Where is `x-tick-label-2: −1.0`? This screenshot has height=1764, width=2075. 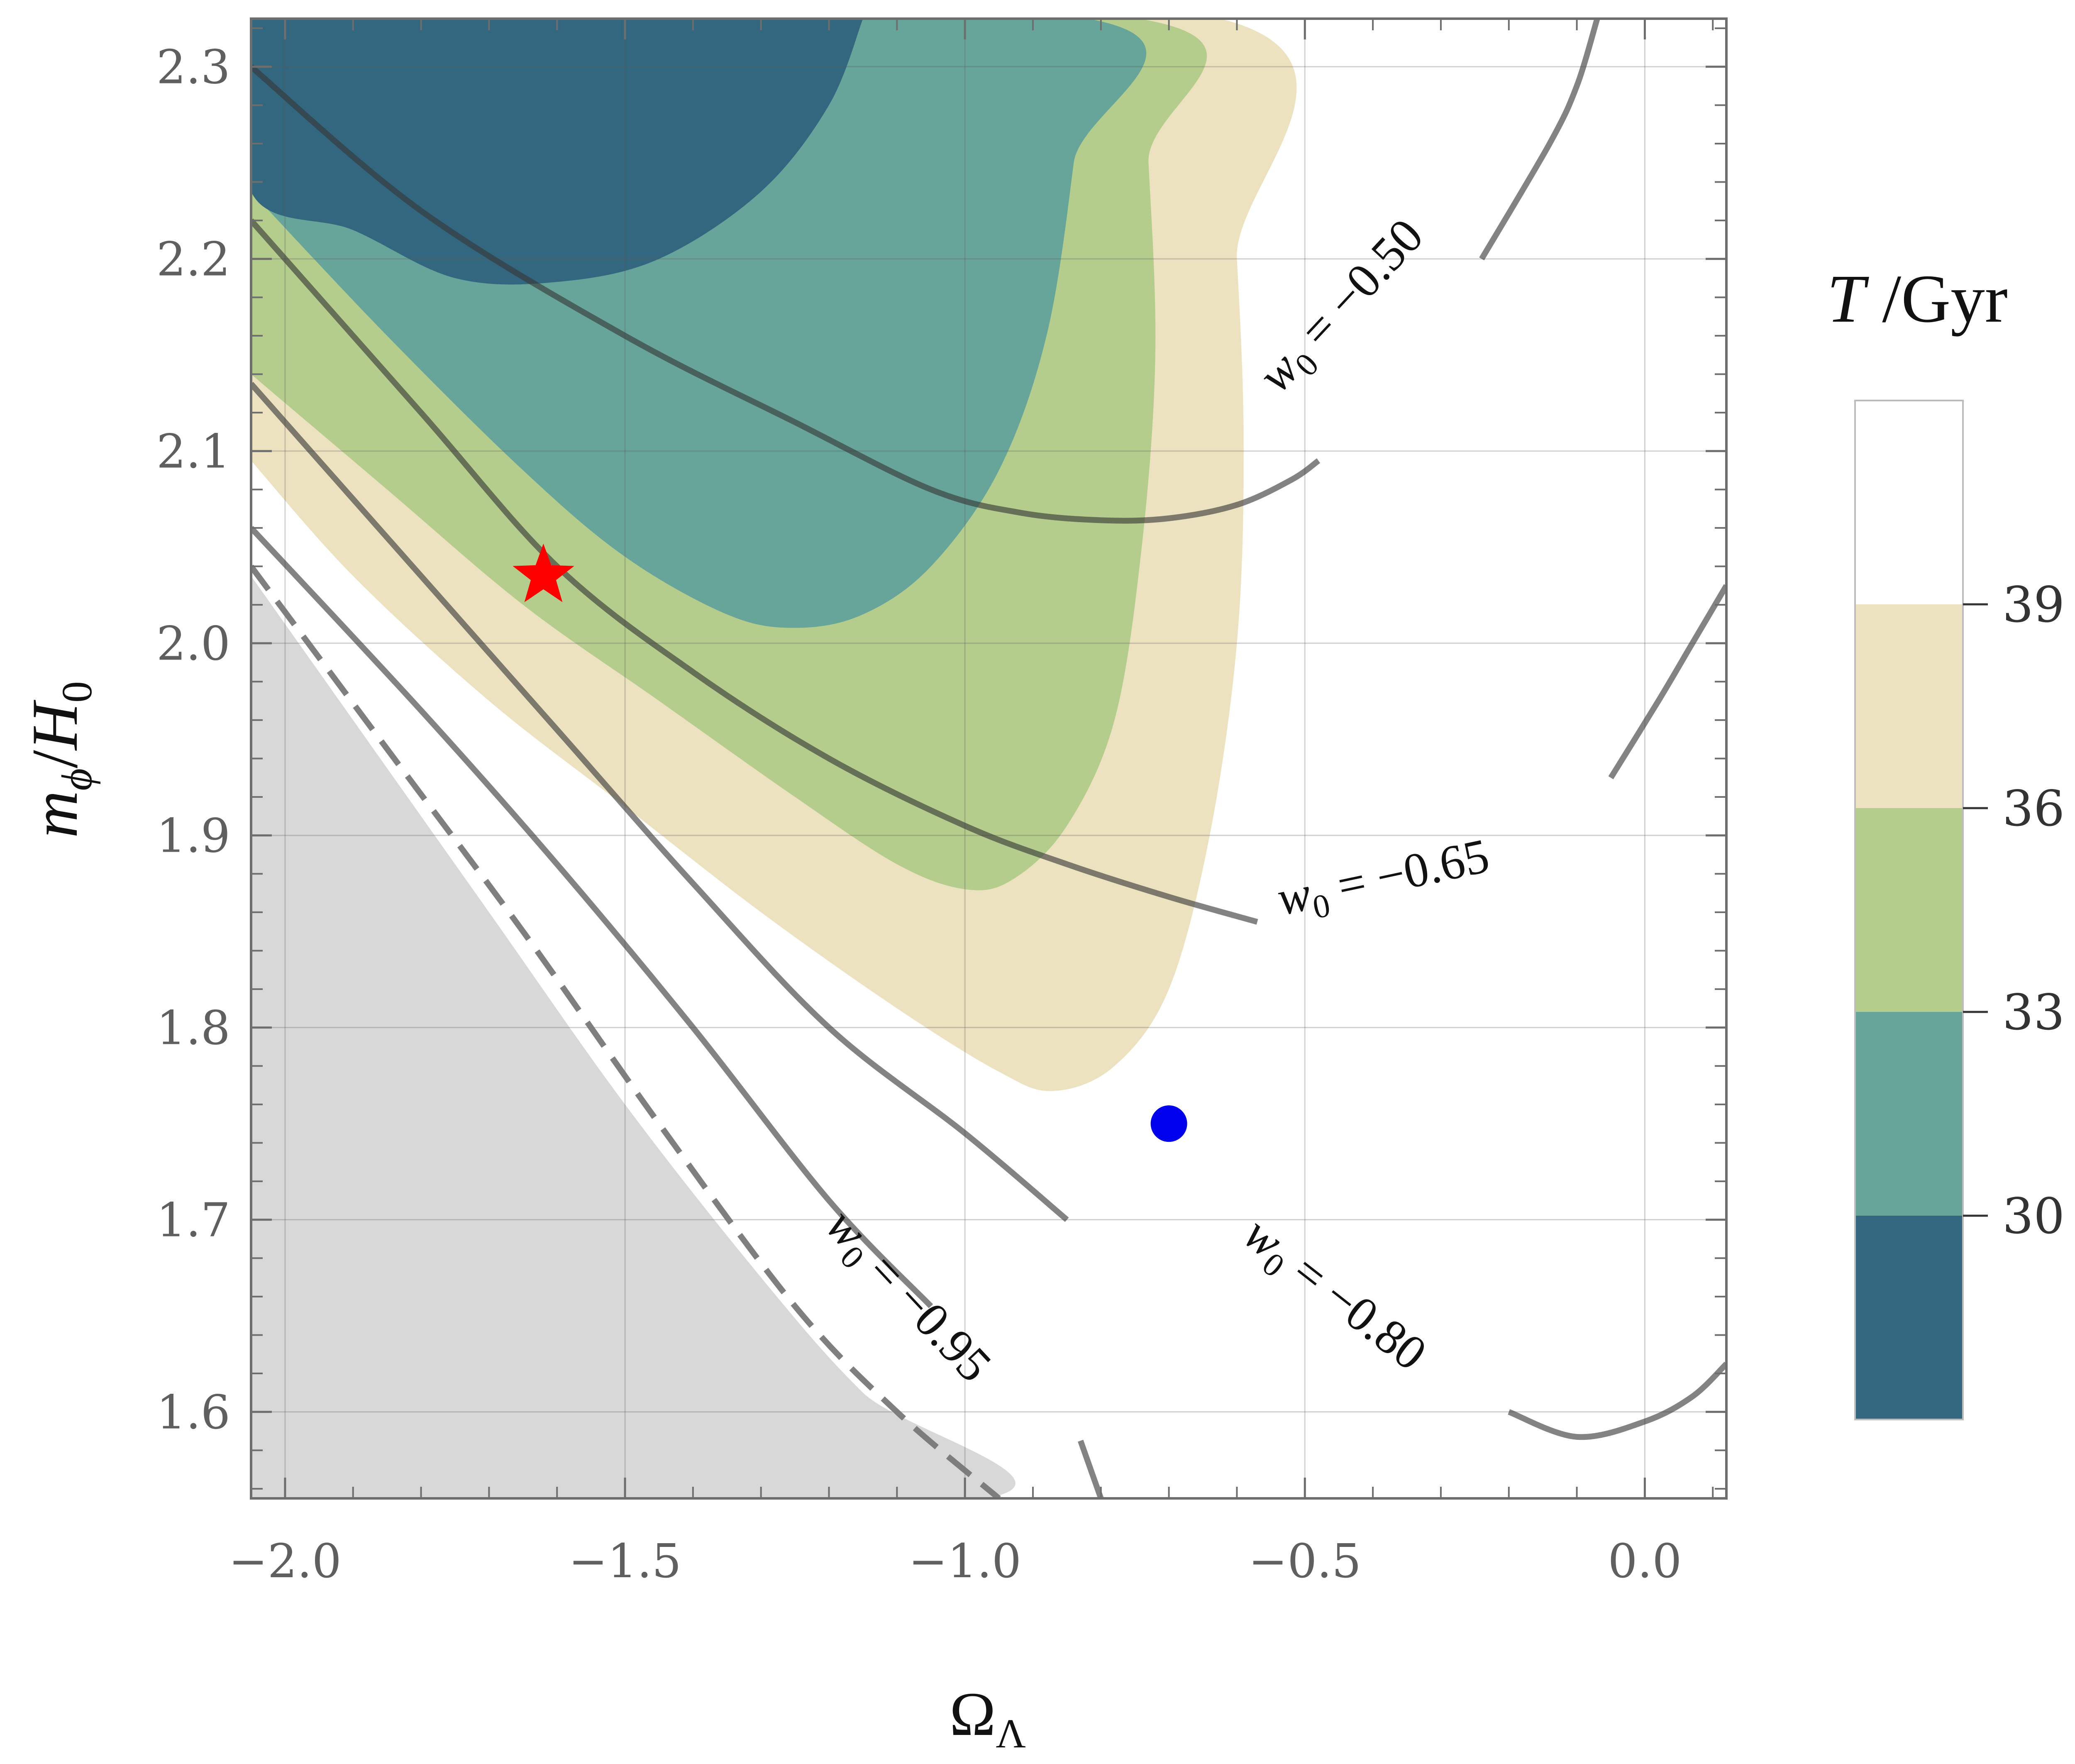
x-tick-label-2: −1.0 is located at coordinates (964, 1561).